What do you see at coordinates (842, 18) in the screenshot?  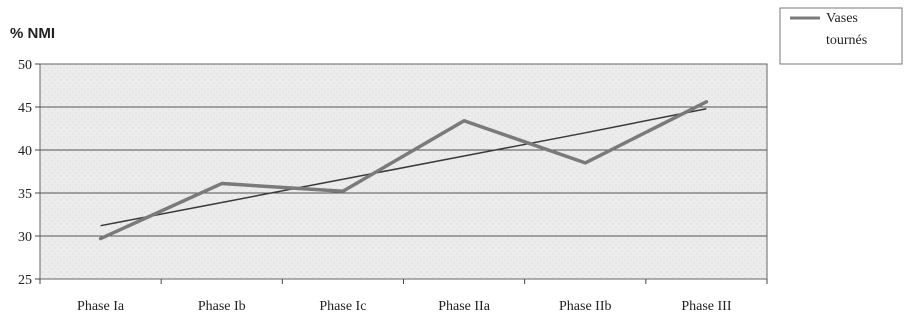 I see `legend-label-line1: Vases` at bounding box center [842, 18].